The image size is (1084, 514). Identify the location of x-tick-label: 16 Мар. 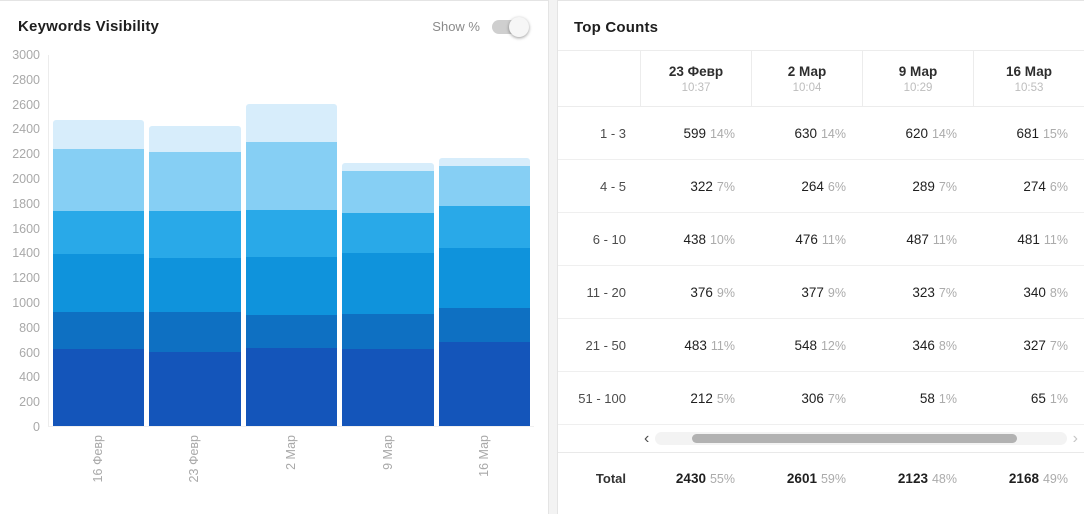
(484, 456).